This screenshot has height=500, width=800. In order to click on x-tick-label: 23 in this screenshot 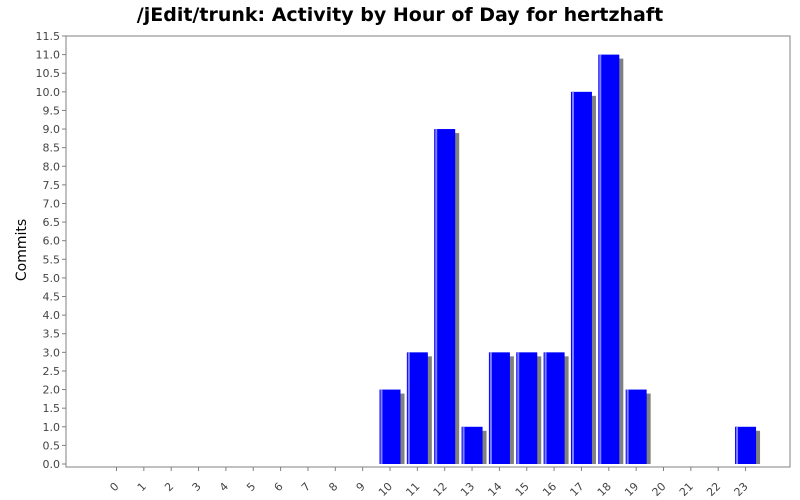, I will do `click(741, 489)`.